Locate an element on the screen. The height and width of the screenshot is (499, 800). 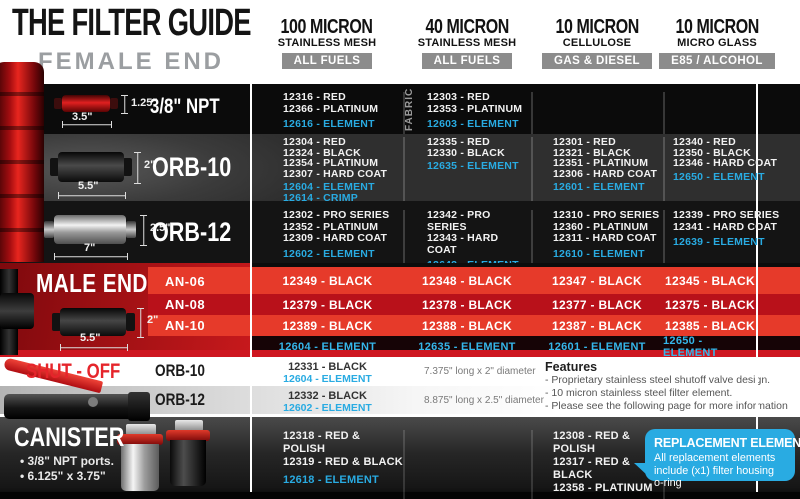
size-note: 8.875" long x 2.5" diameter is located at coordinates (484, 400).